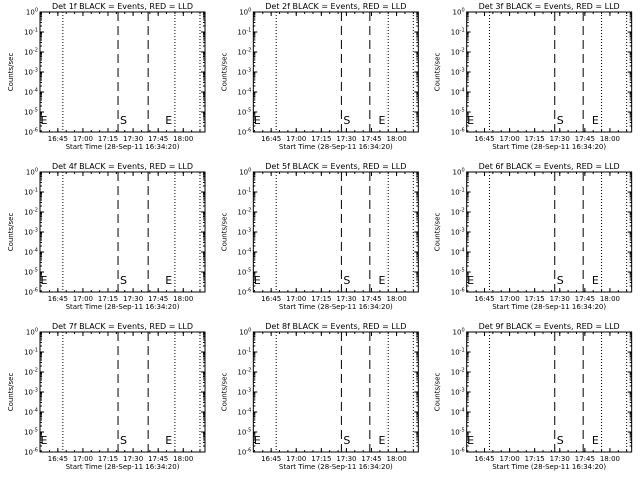 This screenshot has width=640, height=480. What do you see at coordinates (335, 326) in the screenshot?
I see `panel-title: Det 8f BLACK = Events, RED = LLD` at bounding box center [335, 326].